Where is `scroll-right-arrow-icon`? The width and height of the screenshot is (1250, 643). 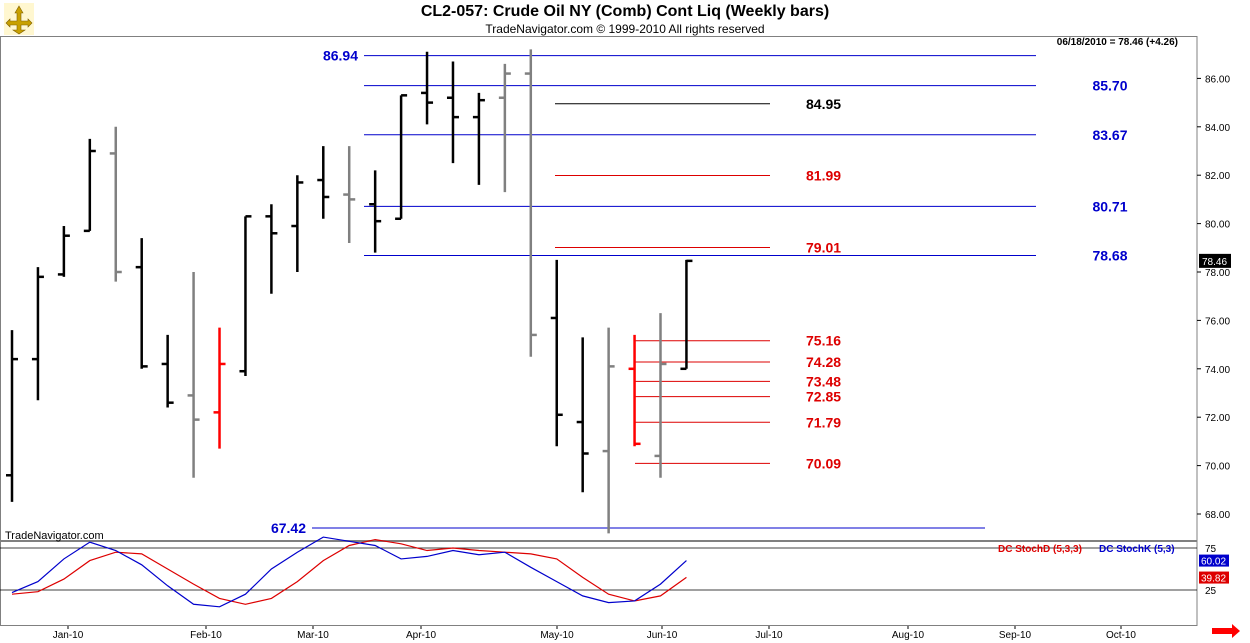
scroll-right-arrow-icon is located at coordinates (1226, 631).